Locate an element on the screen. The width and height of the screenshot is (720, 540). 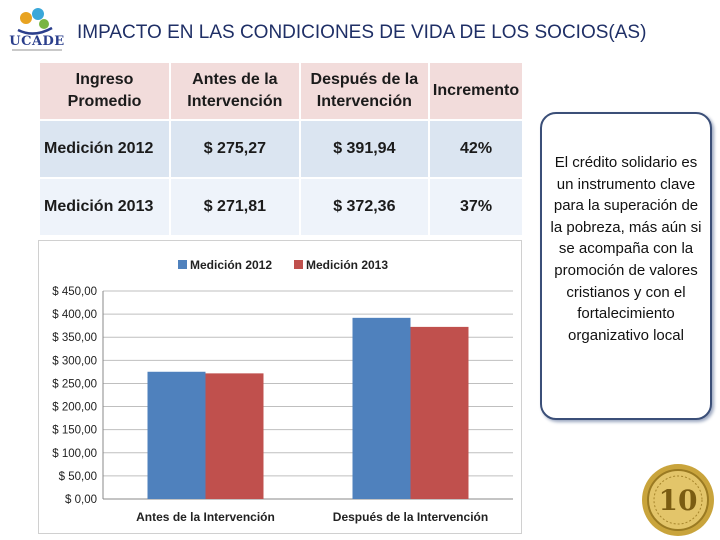
cell-before: $ 275,27 is located at coordinates (235, 149).